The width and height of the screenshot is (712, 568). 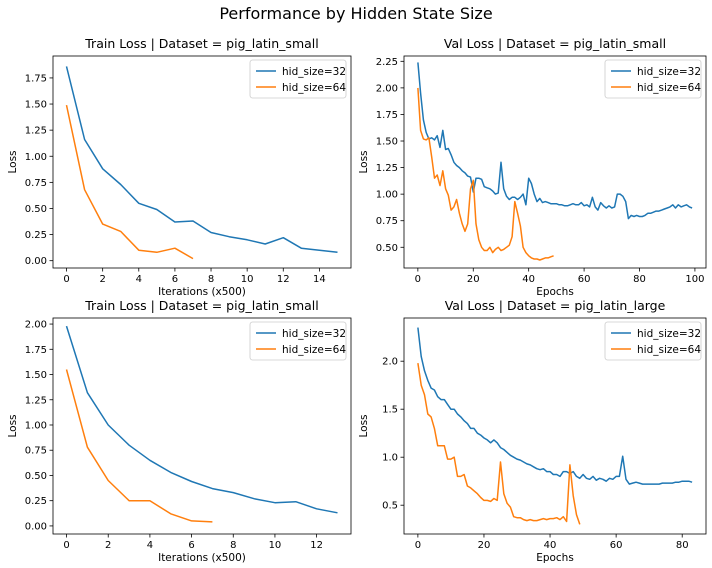 I want to click on x-tick-label: 14, so click(x=319, y=279).